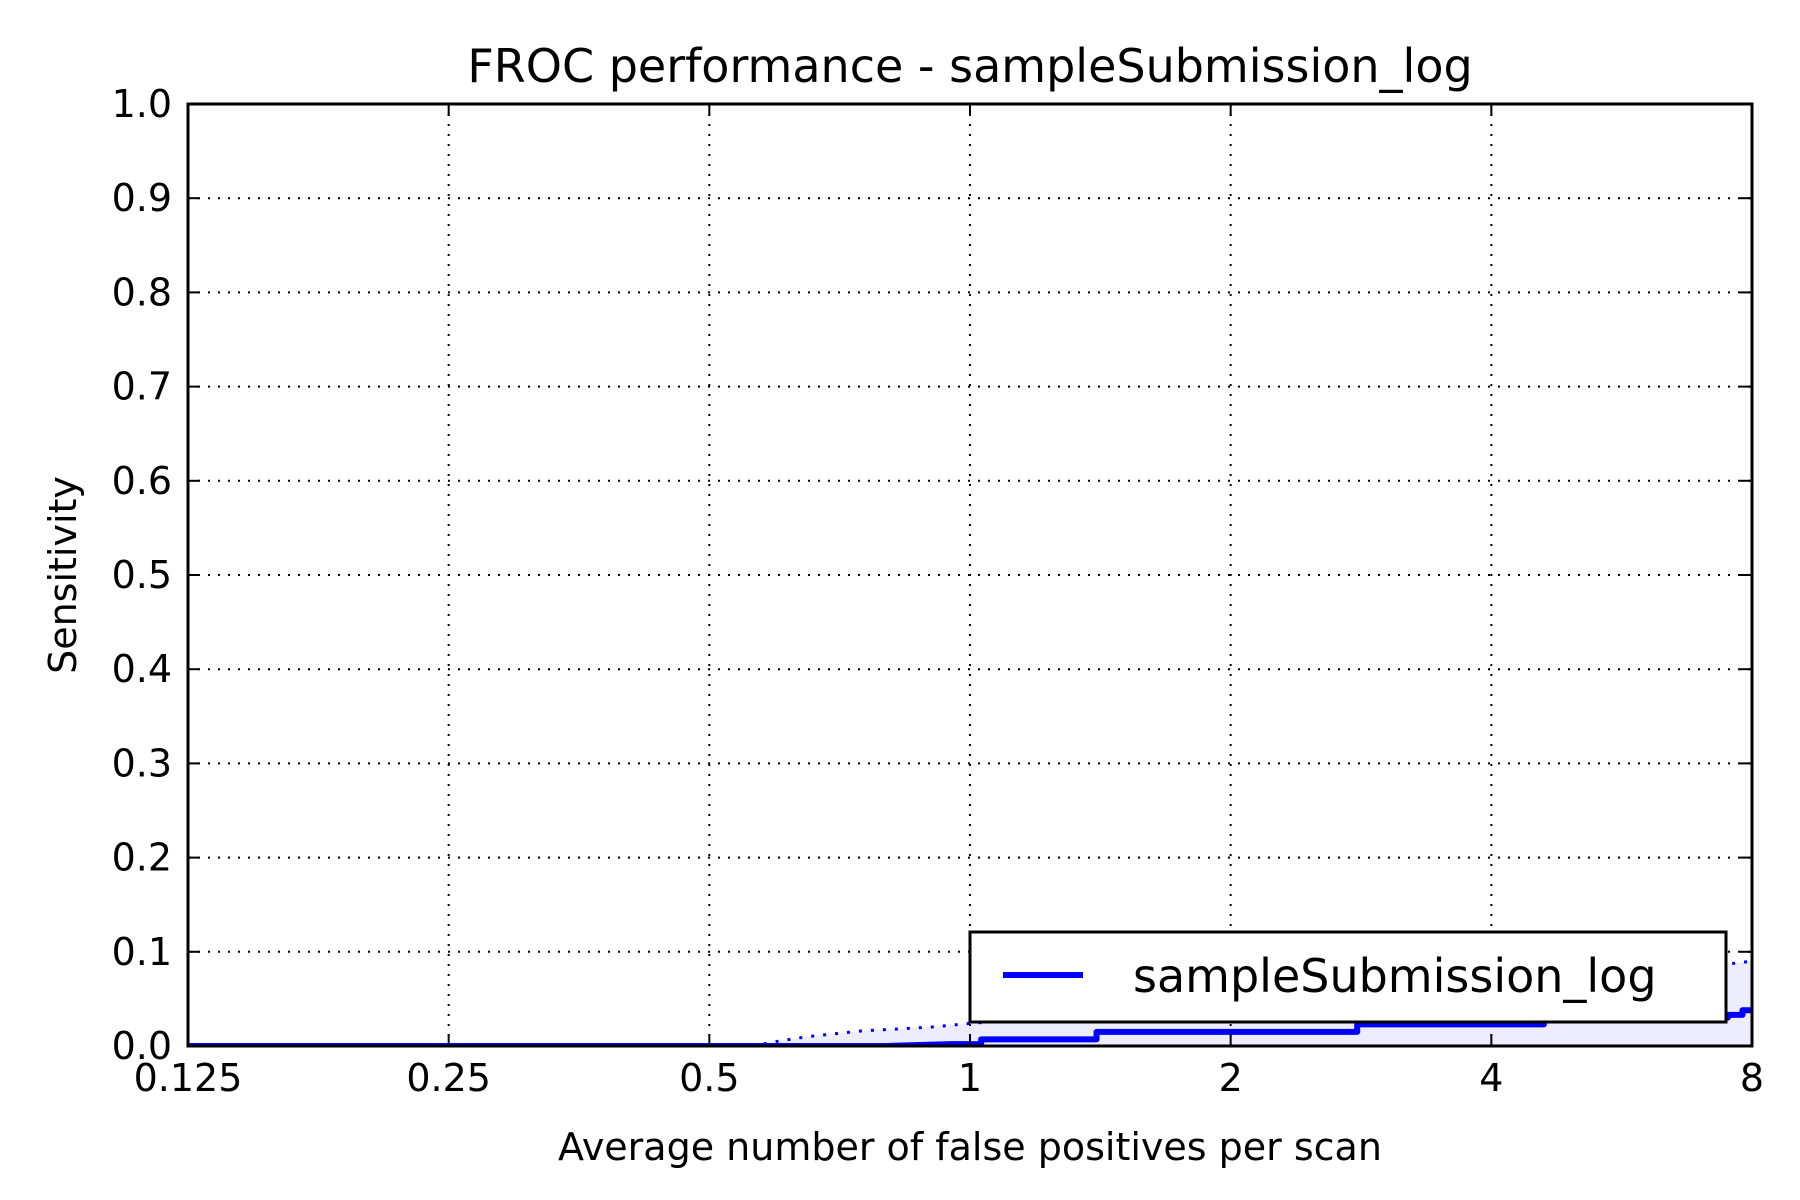  What do you see at coordinates (1231, 1078) in the screenshot?
I see `x-tick-label: 2` at bounding box center [1231, 1078].